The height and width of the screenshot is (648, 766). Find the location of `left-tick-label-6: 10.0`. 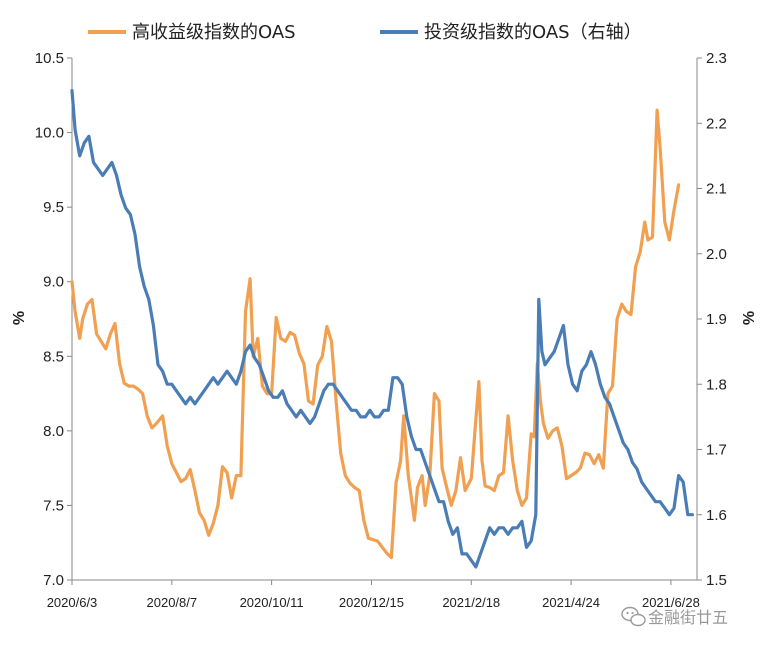

left-tick-label-6: 10.0 is located at coordinates (49, 133).